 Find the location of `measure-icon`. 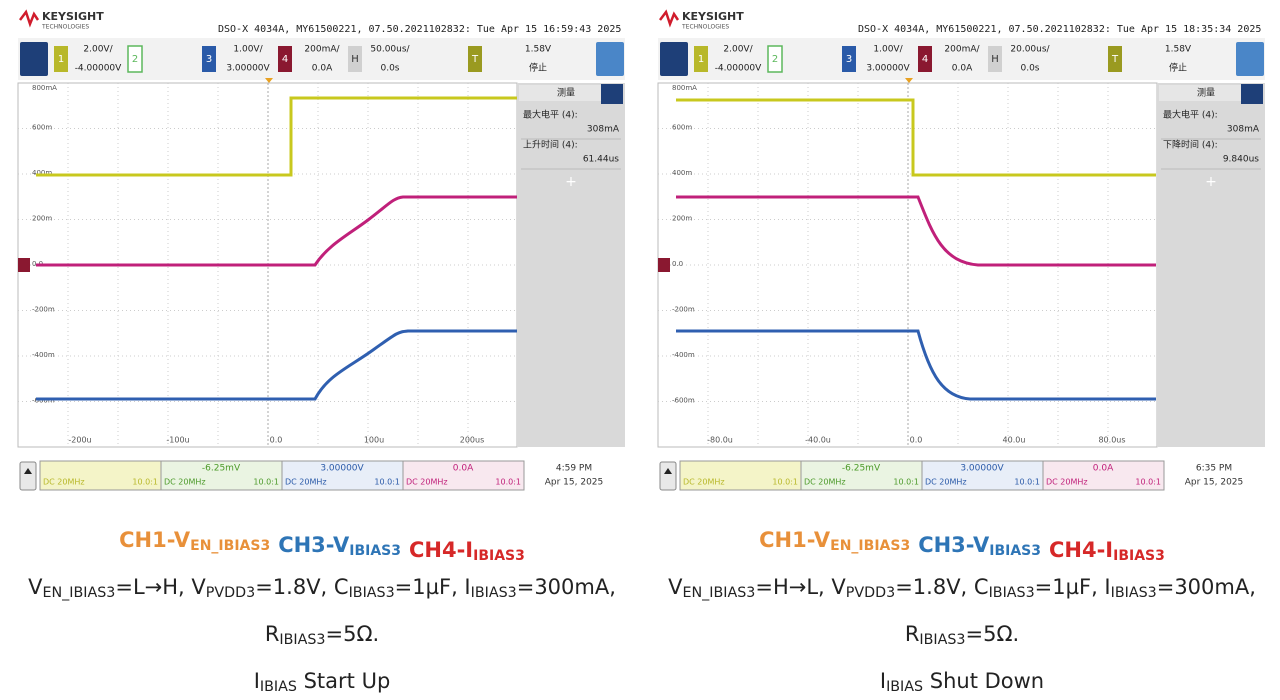

measure-icon is located at coordinates (1252, 94).